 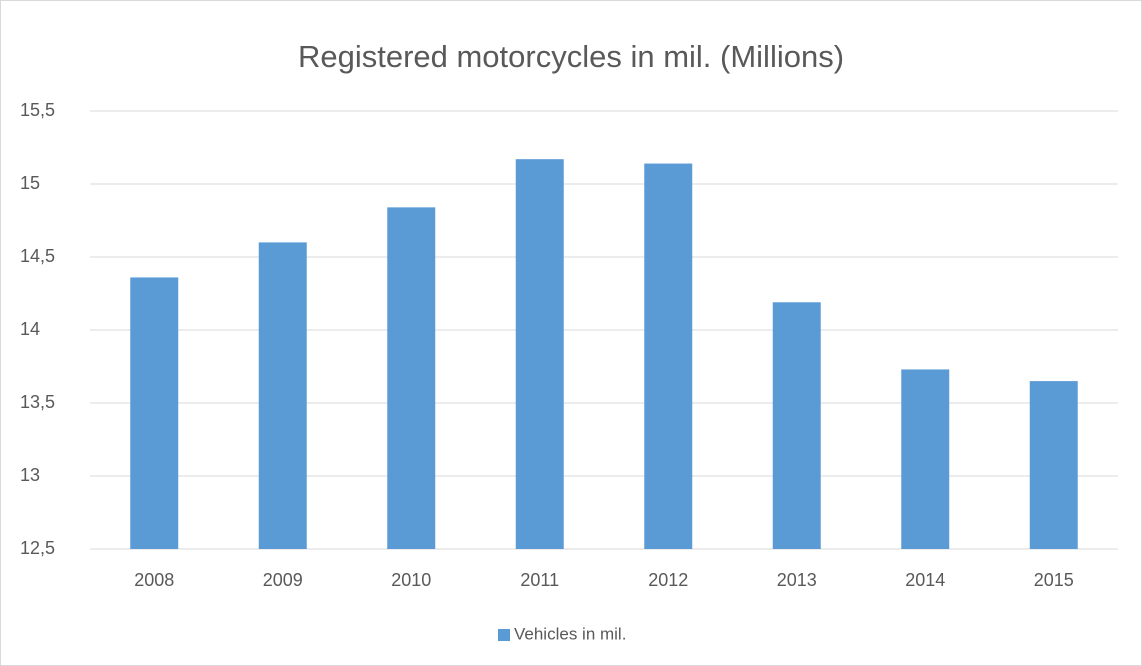 What do you see at coordinates (668, 580) in the screenshot?
I see `x-tick-label: 2012` at bounding box center [668, 580].